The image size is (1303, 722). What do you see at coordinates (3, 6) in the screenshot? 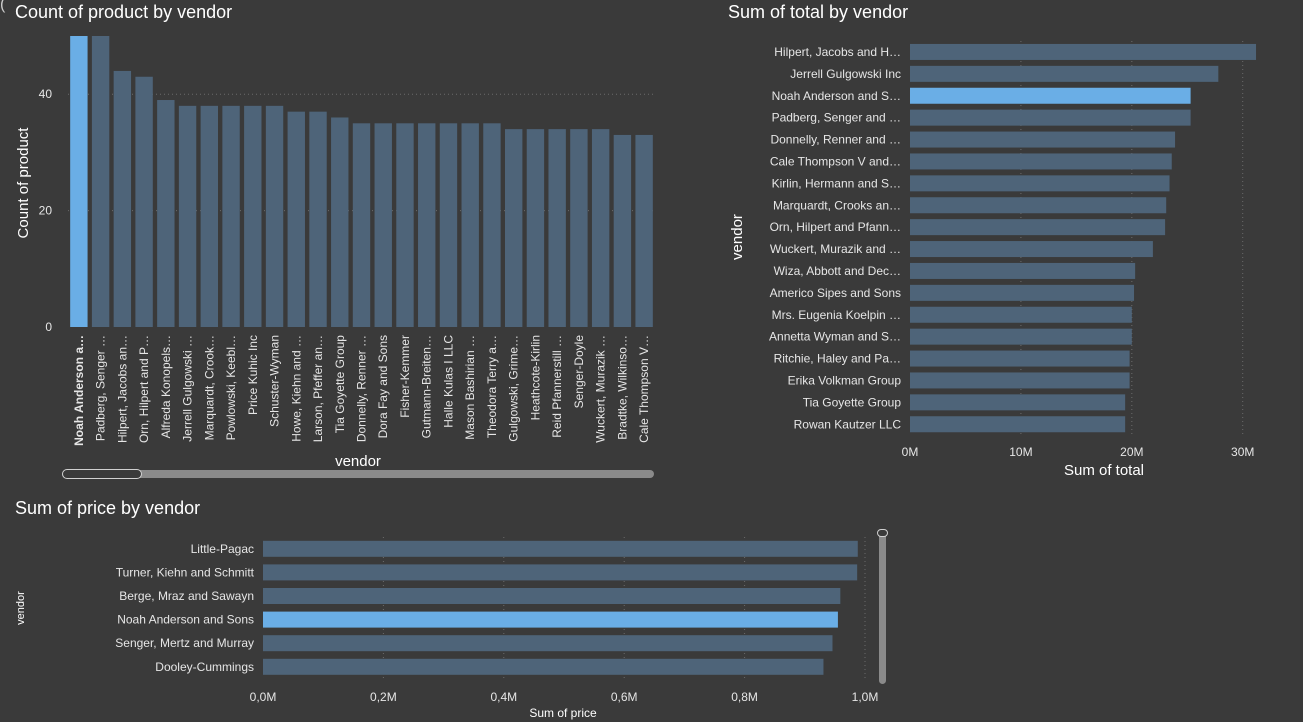
I see `corner-bracket-icon: (` at bounding box center [3, 6].